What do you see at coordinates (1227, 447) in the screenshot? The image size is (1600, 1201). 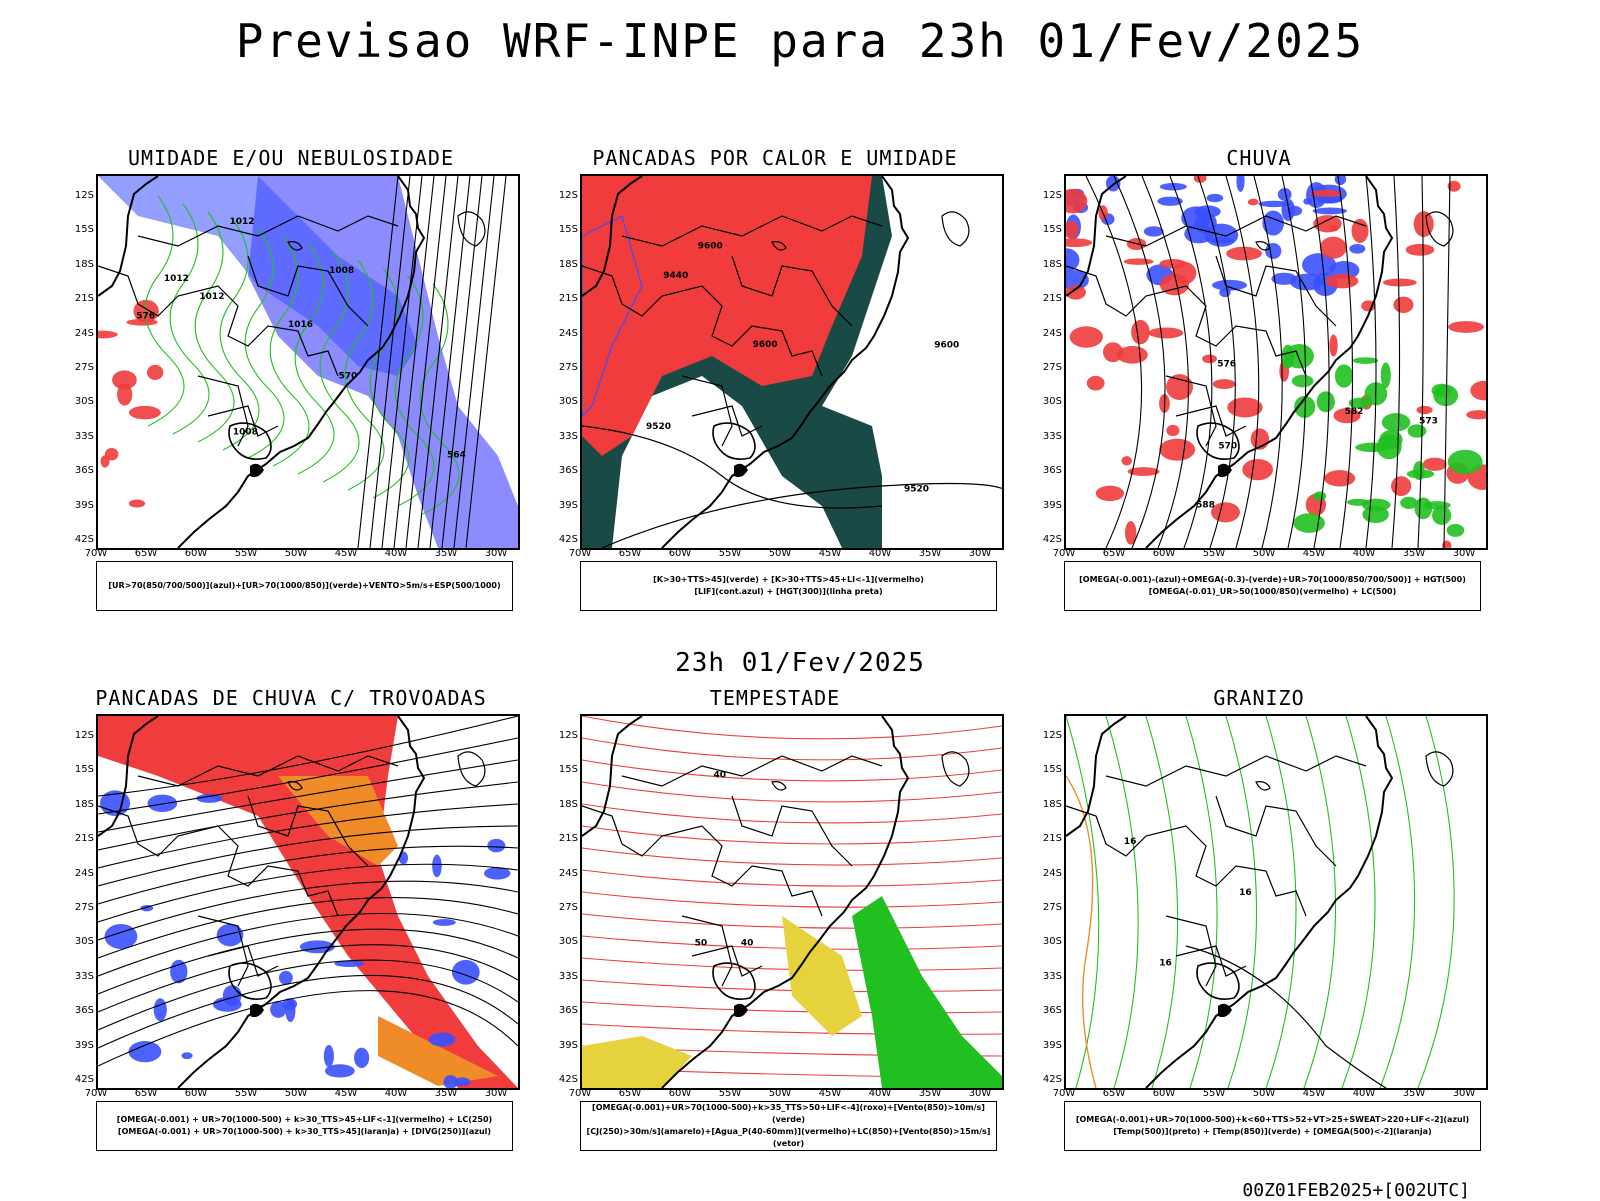 I see `contour-label: 570` at bounding box center [1227, 447].